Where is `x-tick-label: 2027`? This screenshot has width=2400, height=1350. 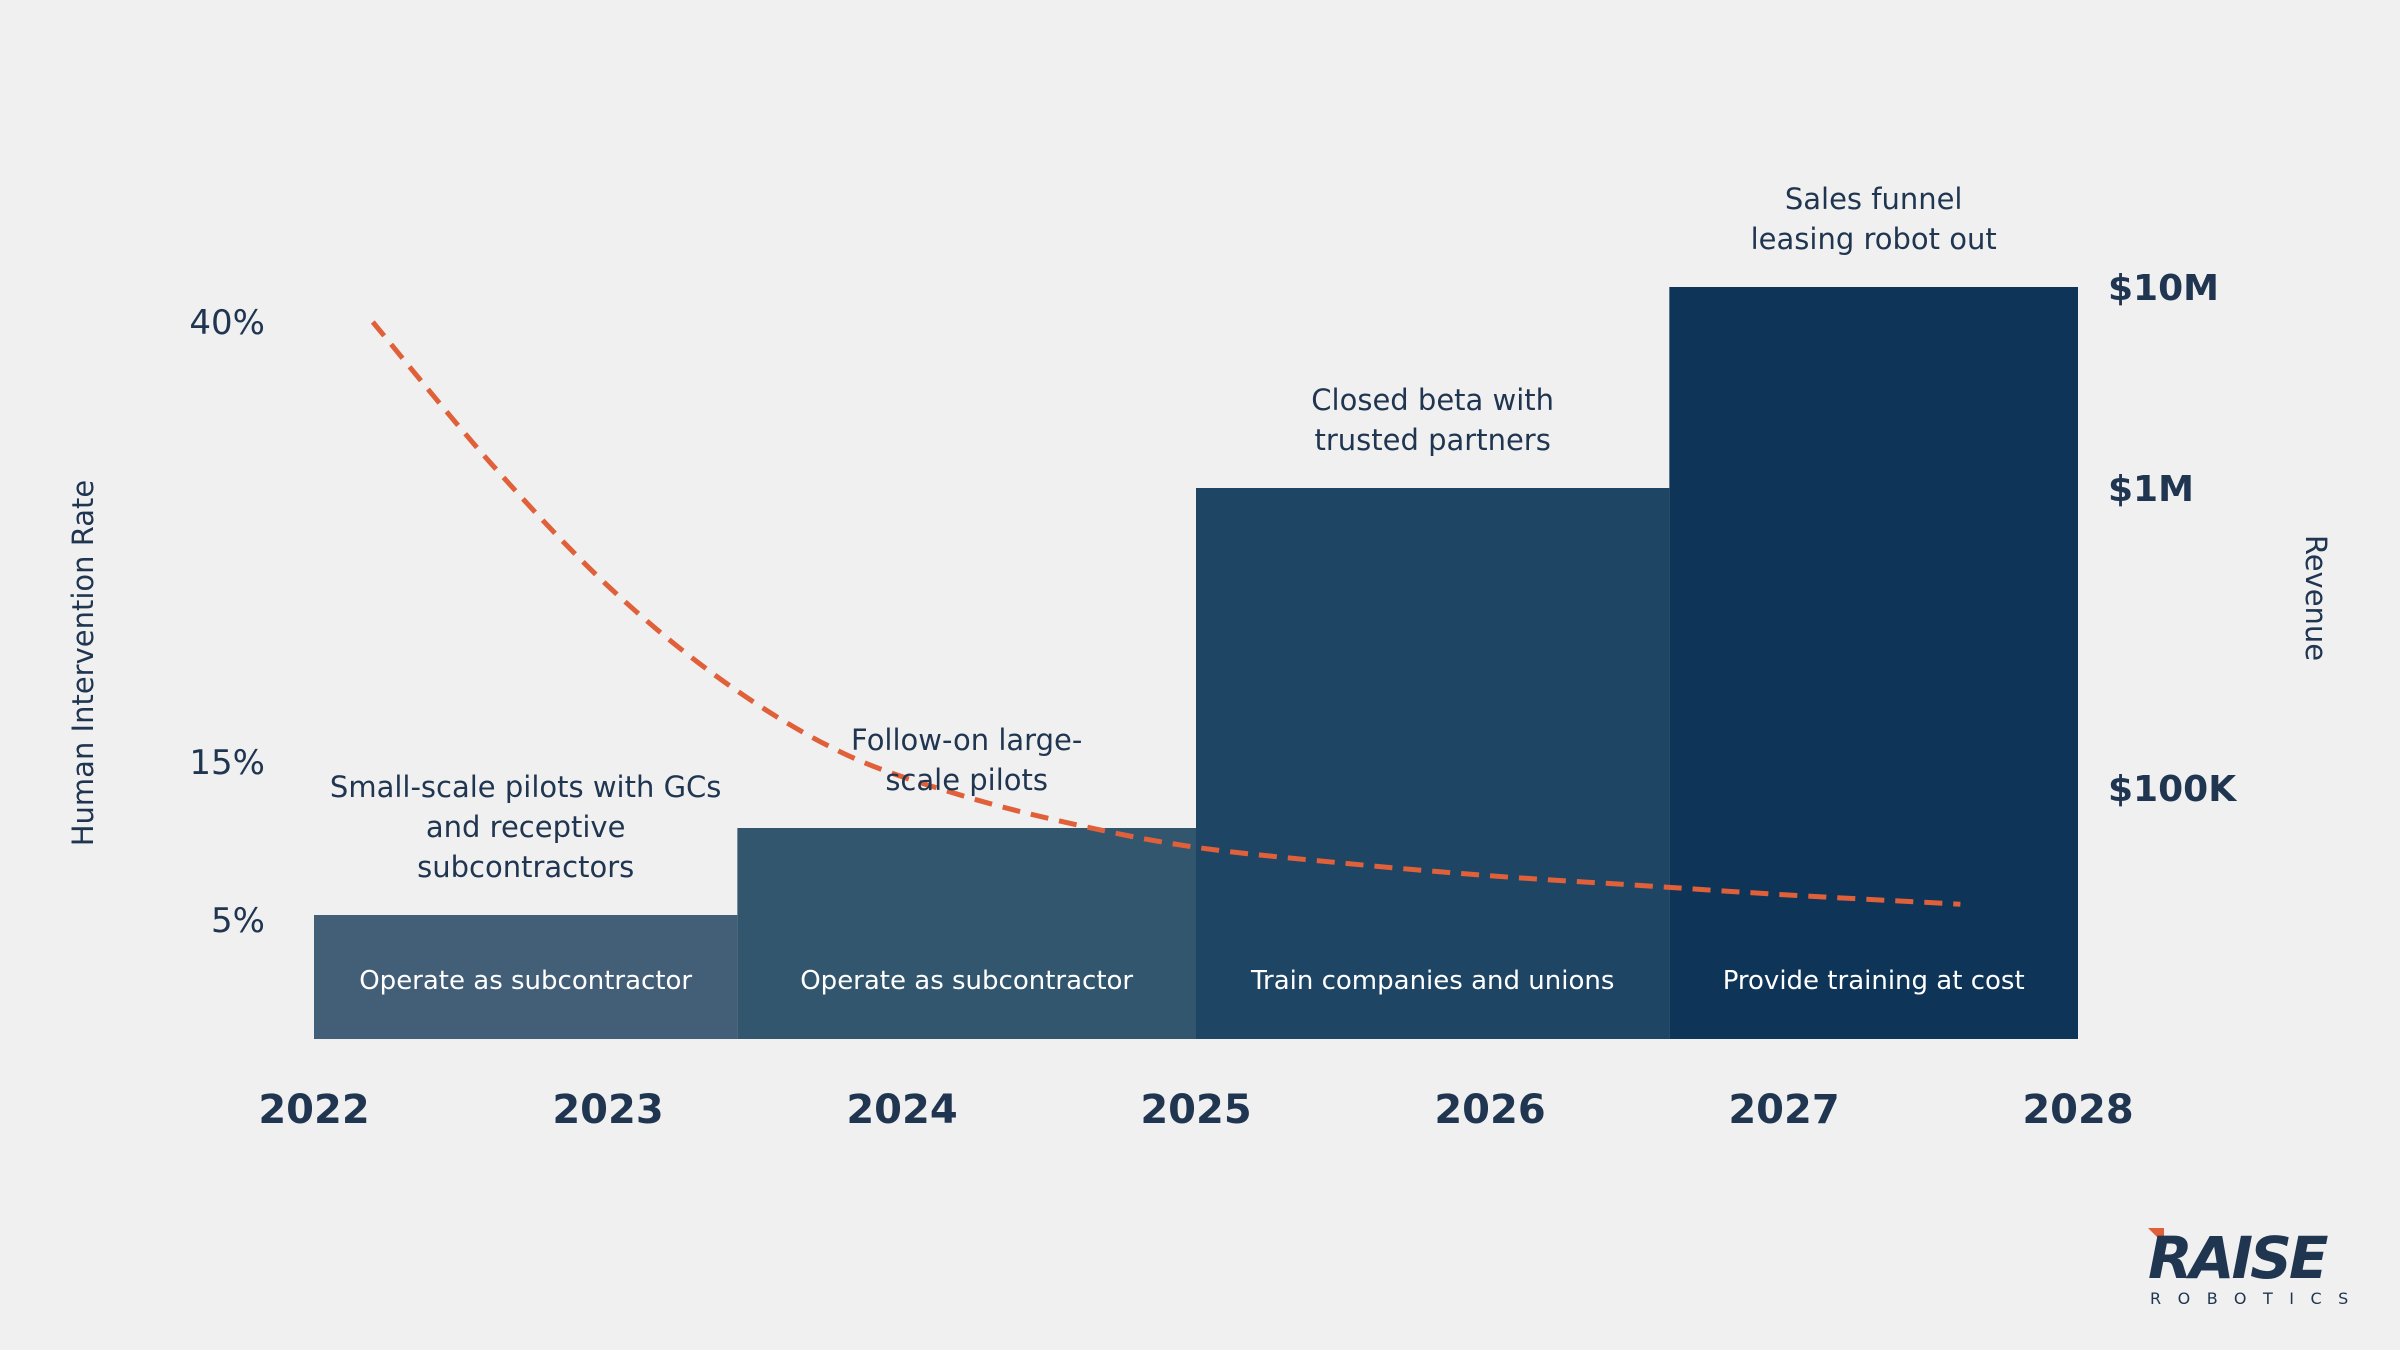
x-tick-label: 2027 is located at coordinates (1783, 1110).